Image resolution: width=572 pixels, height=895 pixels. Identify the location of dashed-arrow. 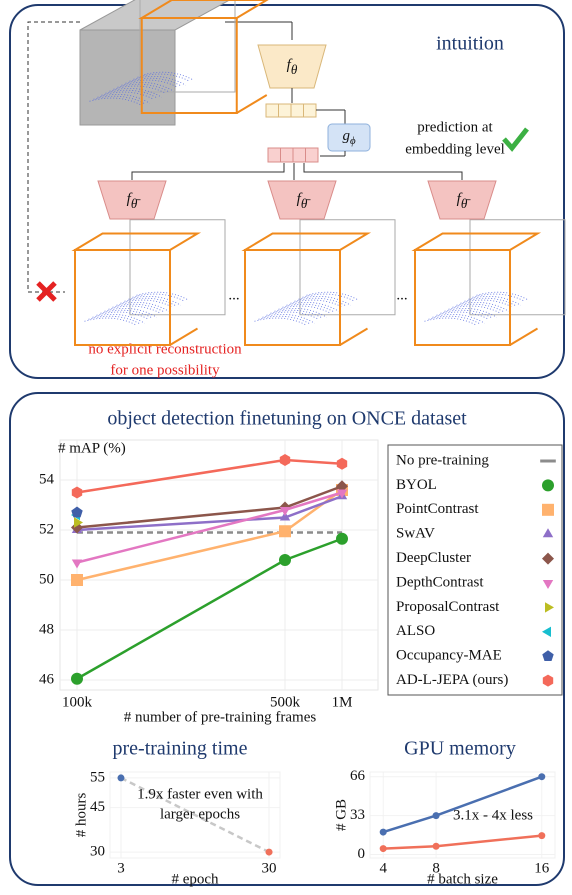
(53, 157).